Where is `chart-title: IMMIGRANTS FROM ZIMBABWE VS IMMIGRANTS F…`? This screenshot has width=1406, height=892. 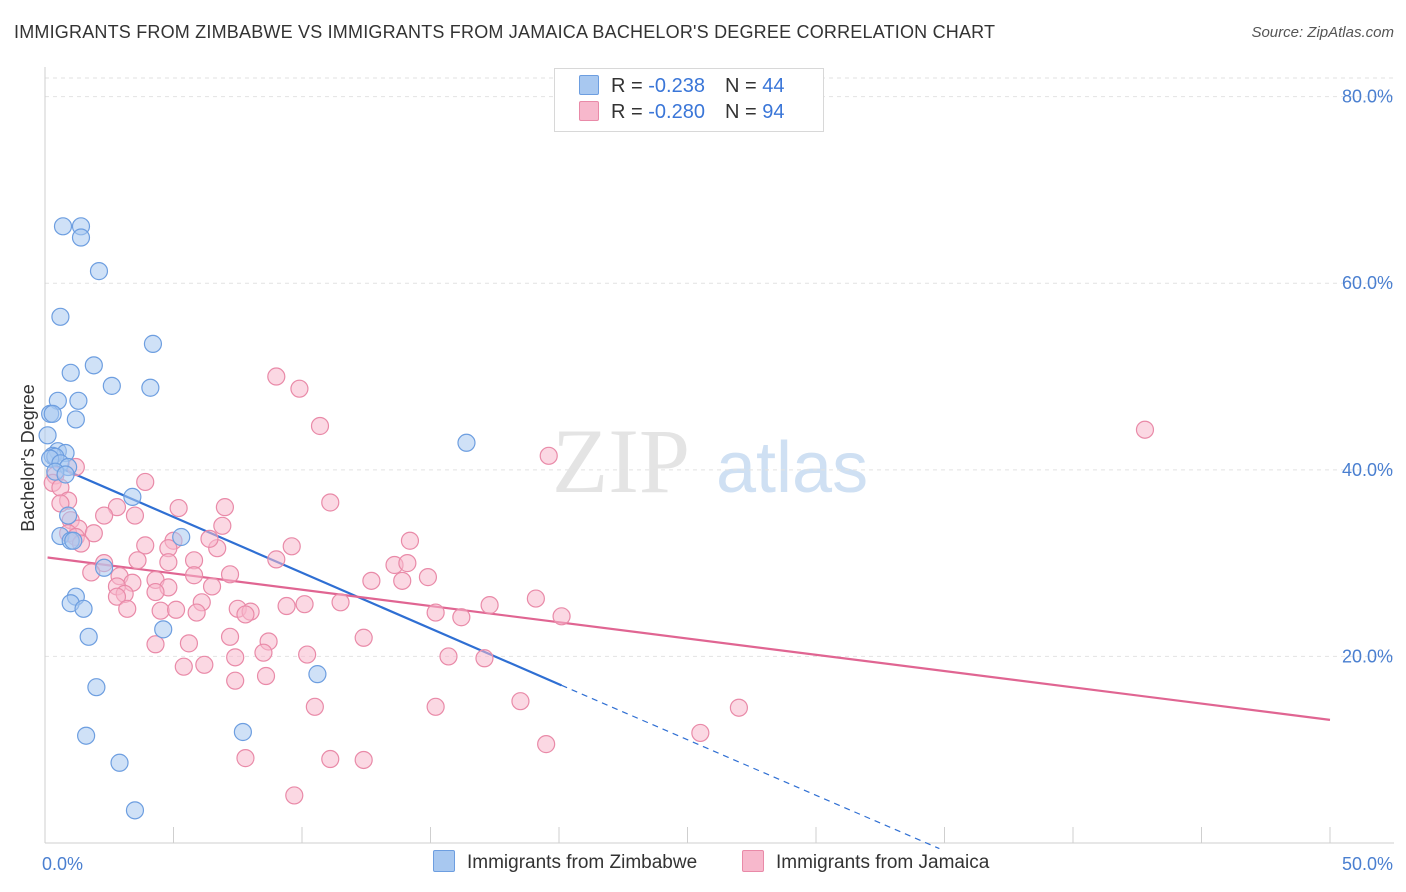 chart-title: IMMIGRANTS FROM ZIMBABWE VS IMMIGRANTS F… is located at coordinates (505, 32).